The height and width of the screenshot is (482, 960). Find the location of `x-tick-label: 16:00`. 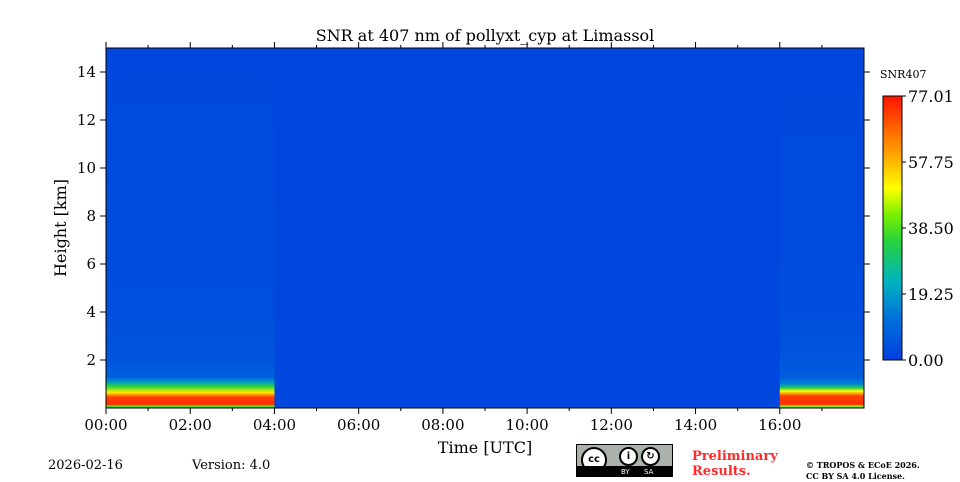

x-tick-label: 16:00 is located at coordinates (779, 425).